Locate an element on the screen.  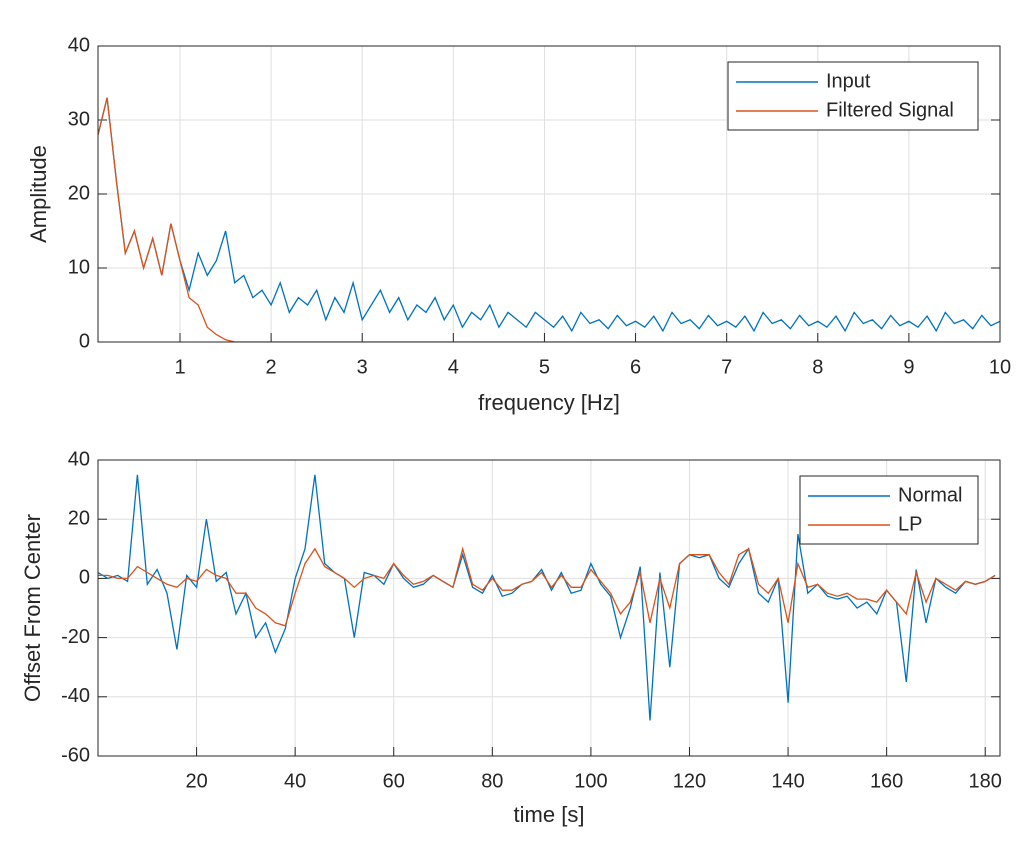
x-tick-label: 1 is located at coordinates (179, 367).